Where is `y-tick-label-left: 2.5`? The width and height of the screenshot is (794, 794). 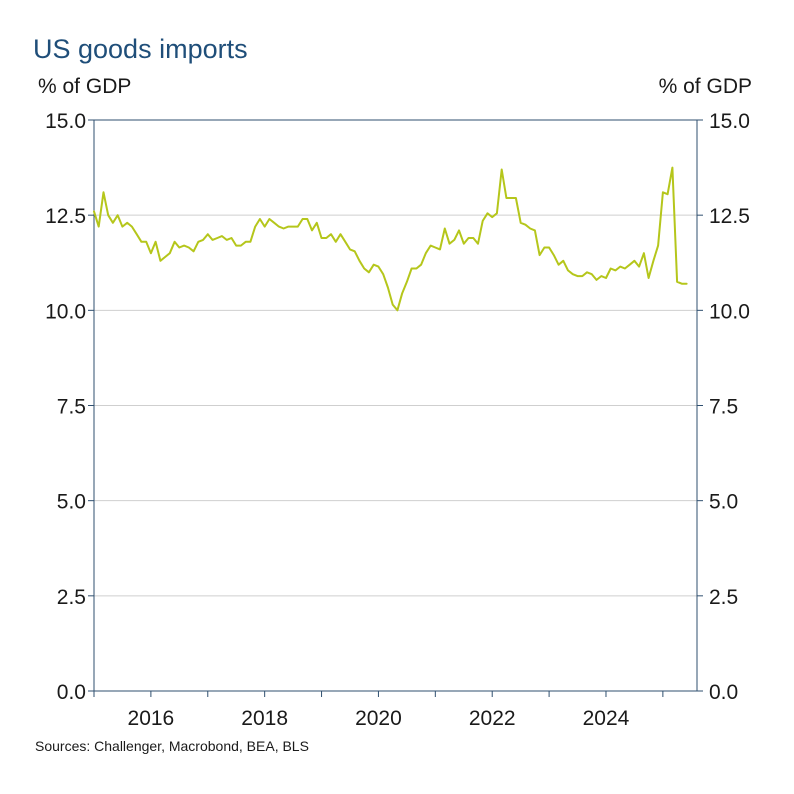
y-tick-label-left: 2.5 is located at coordinates (71, 597).